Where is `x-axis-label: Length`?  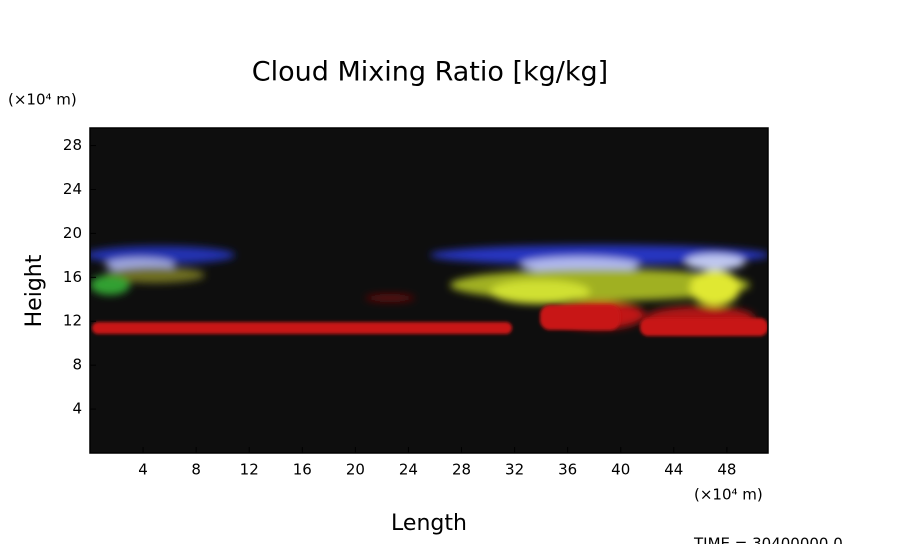
x-axis-label: Length is located at coordinates (429, 523).